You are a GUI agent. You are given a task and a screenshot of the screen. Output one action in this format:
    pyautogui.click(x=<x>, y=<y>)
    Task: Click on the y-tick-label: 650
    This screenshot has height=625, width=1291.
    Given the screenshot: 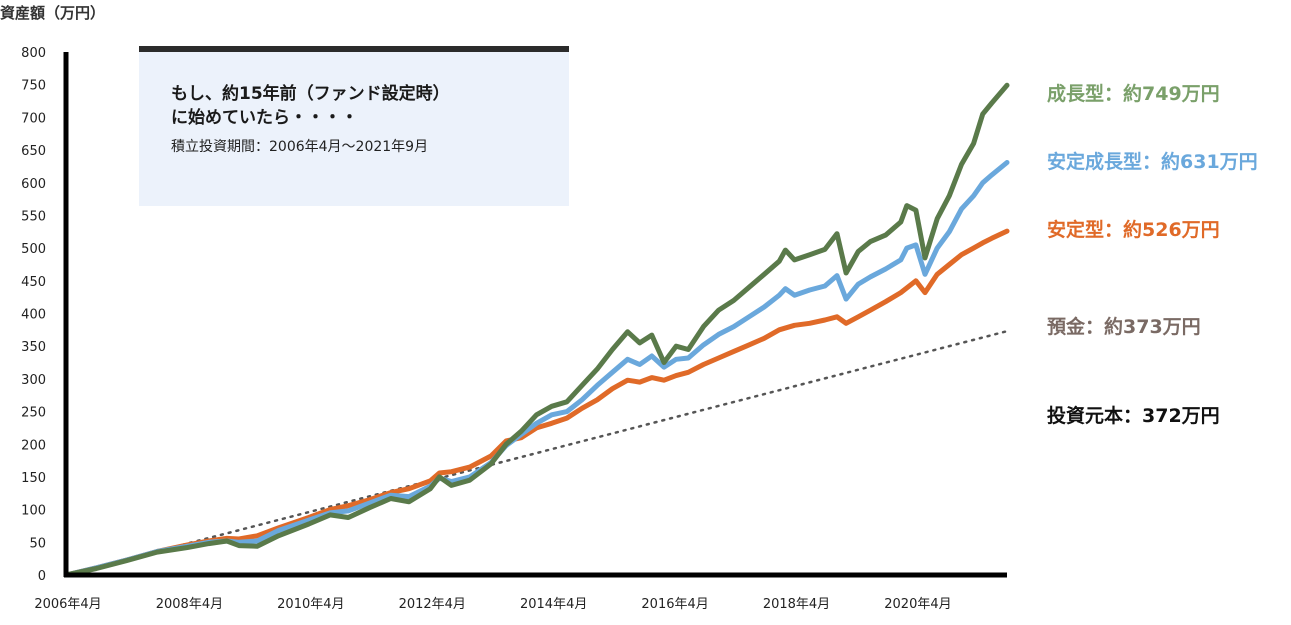 What is the action you would take?
    pyautogui.click(x=33, y=151)
    